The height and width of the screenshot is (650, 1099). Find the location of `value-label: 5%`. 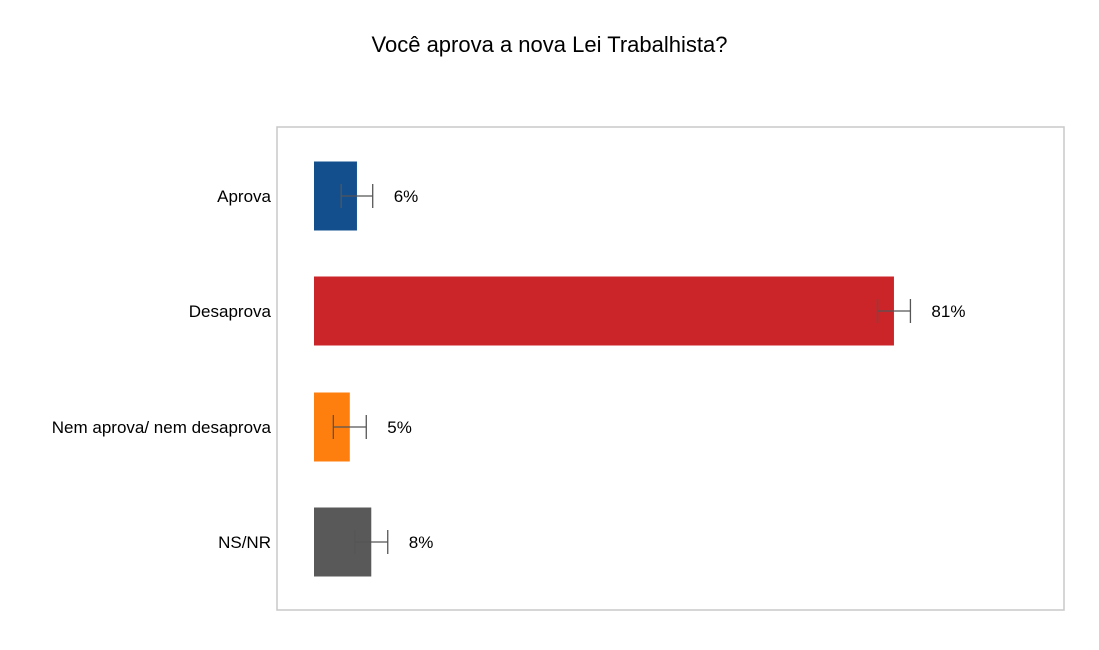

value-label: 5% is located at coordinates (399, 427).